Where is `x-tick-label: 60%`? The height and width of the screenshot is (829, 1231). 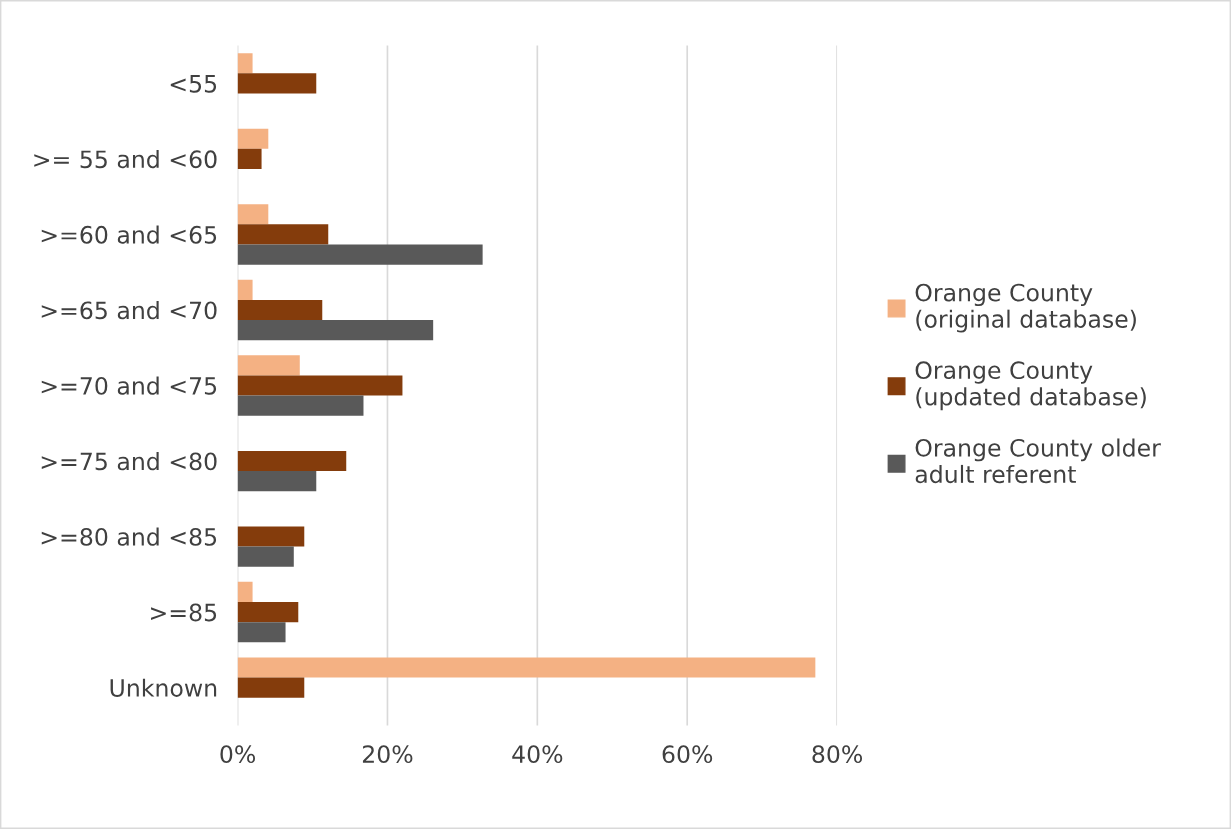
x-tick-label: 60% is located at coordinates (687, 754).